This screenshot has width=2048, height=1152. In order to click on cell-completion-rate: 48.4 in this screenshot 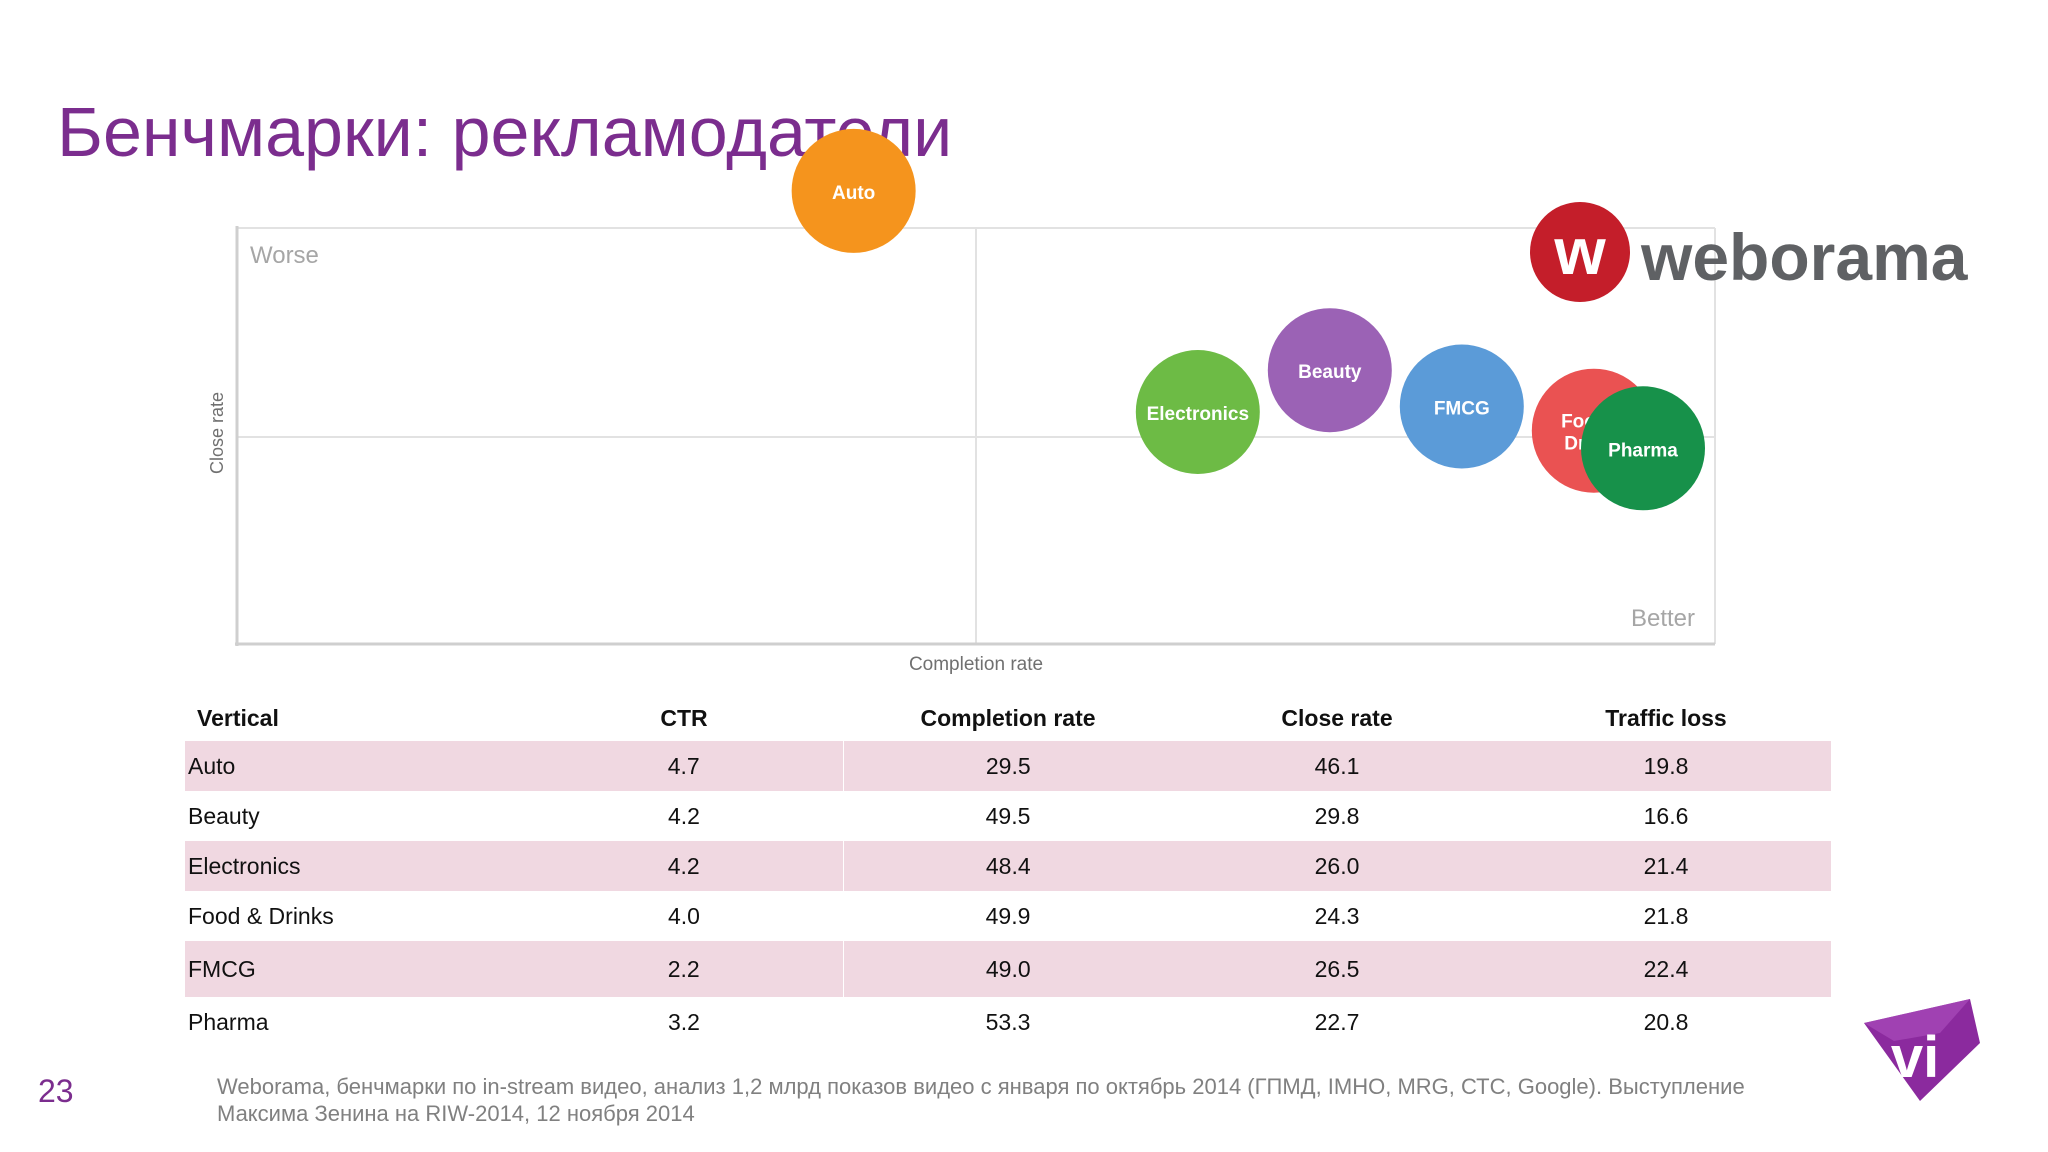, I will do `click(1007, 866)`.